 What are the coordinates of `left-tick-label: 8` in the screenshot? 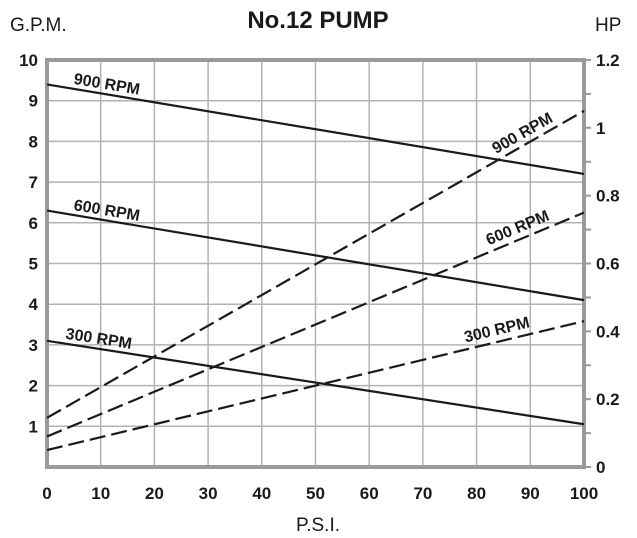 It's located at (33, 141).